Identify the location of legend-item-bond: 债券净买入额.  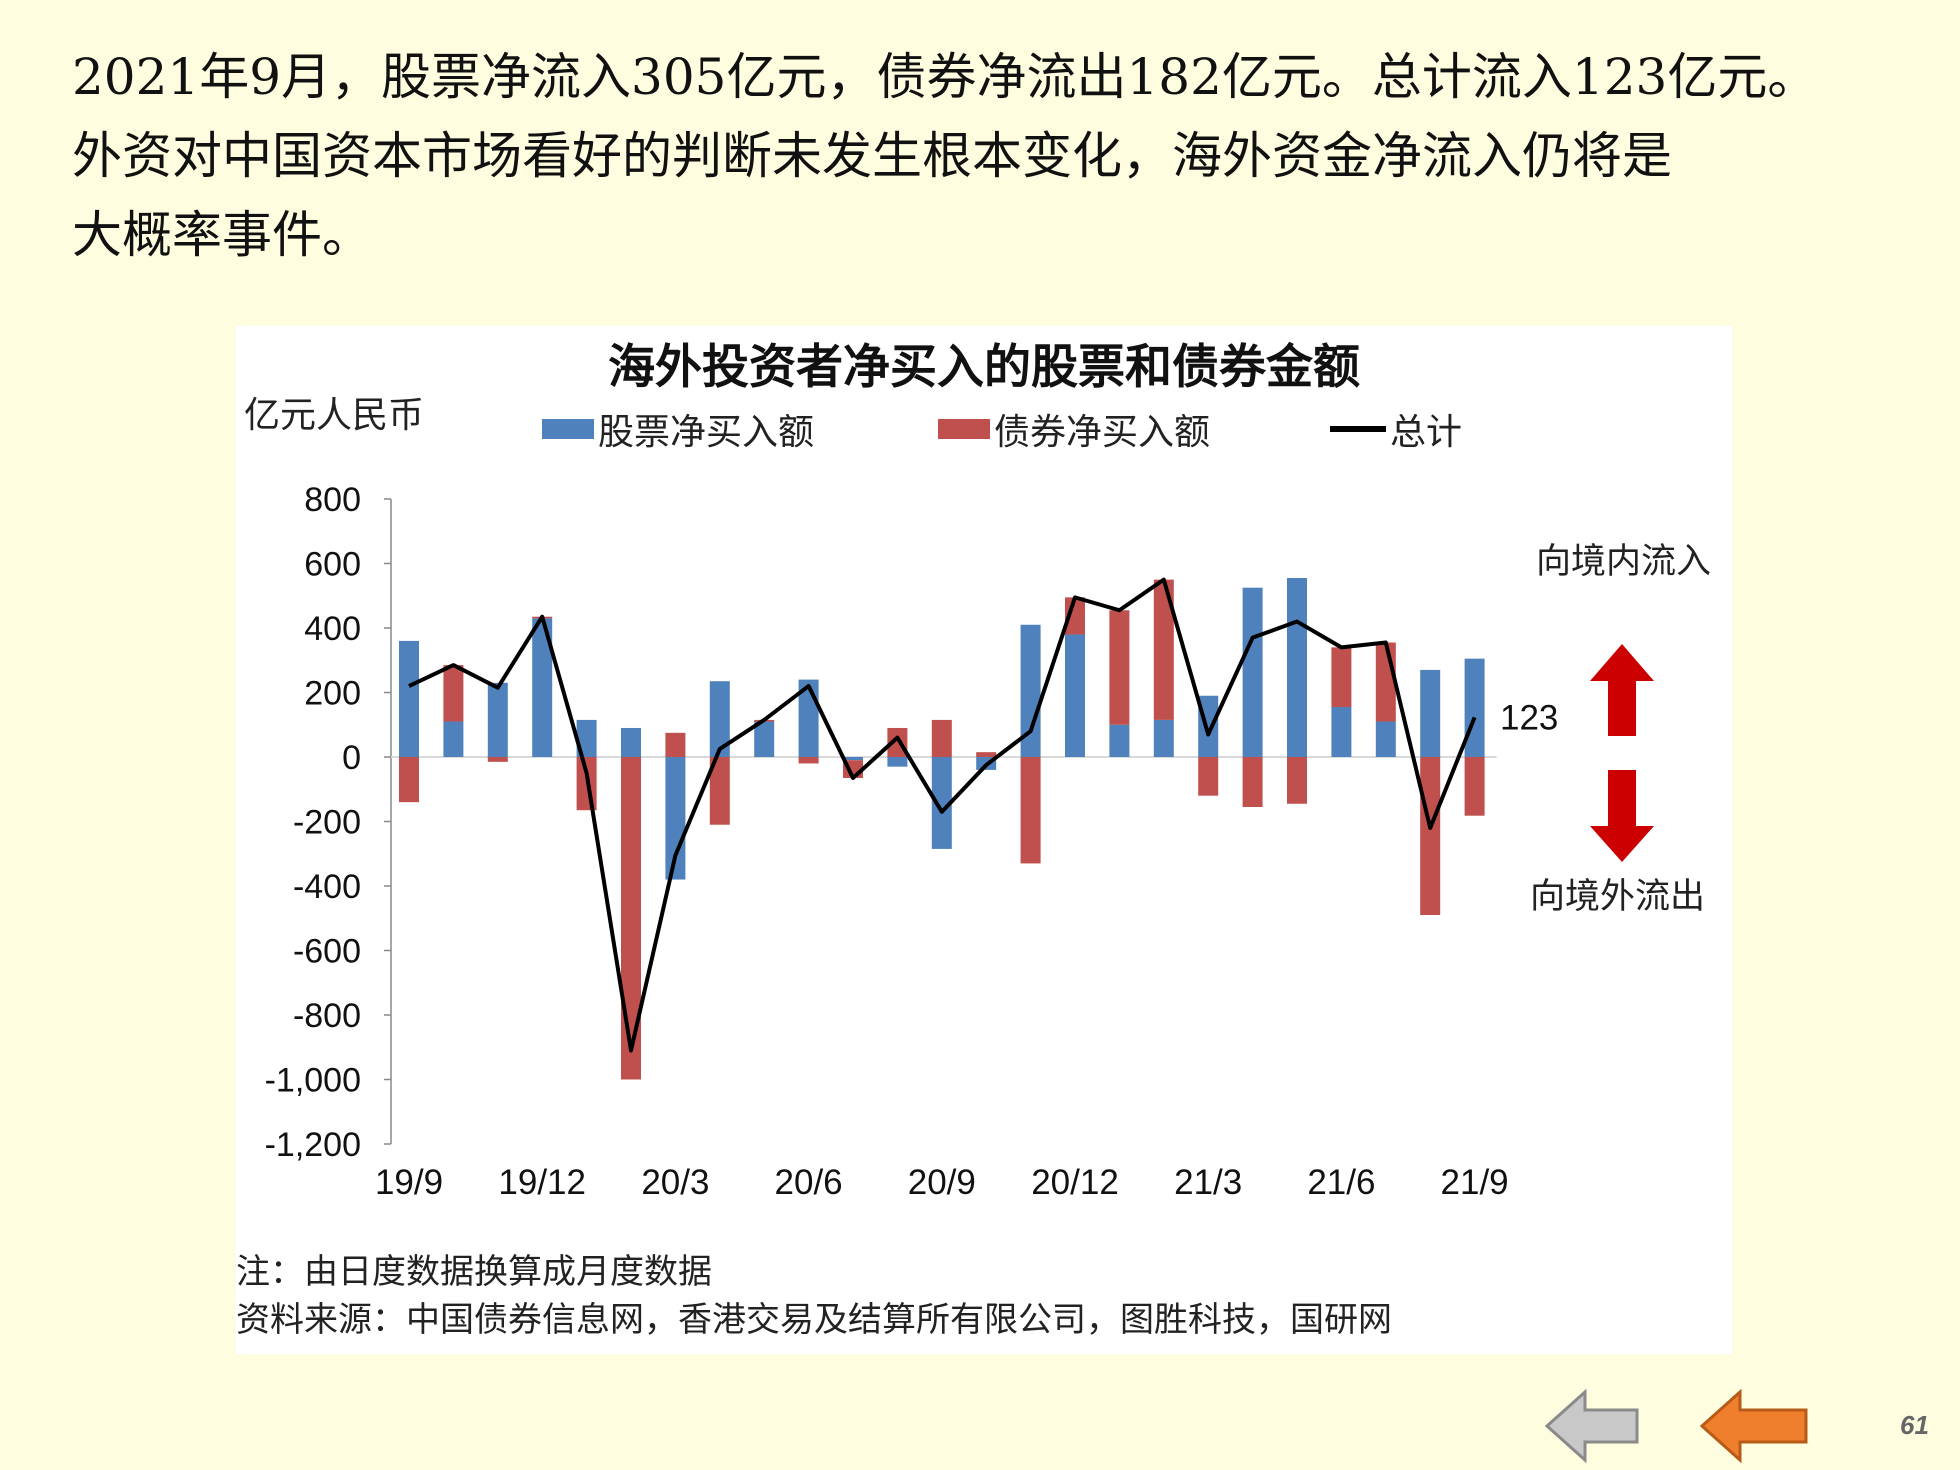
(1074, 429).